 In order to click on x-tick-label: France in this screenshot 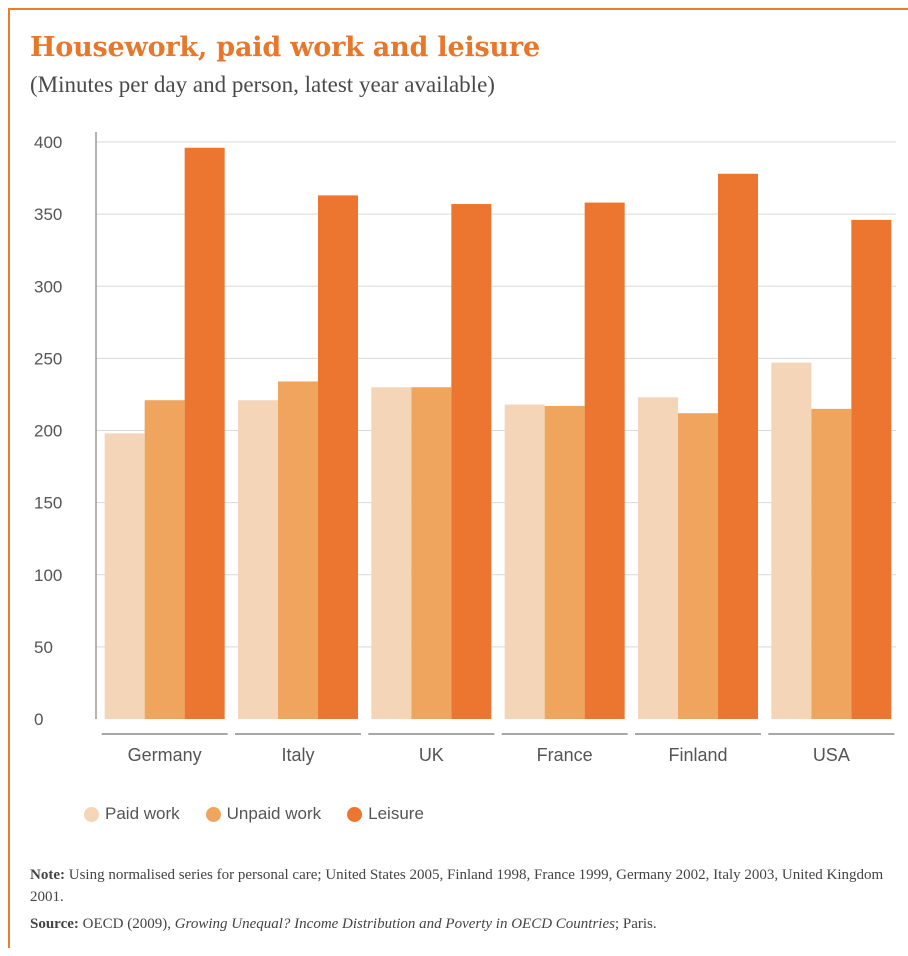, I will do `click(565, 755)`.